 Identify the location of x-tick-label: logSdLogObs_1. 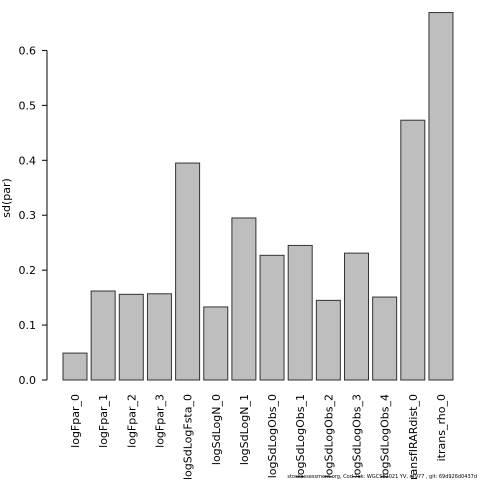
(300, 436).